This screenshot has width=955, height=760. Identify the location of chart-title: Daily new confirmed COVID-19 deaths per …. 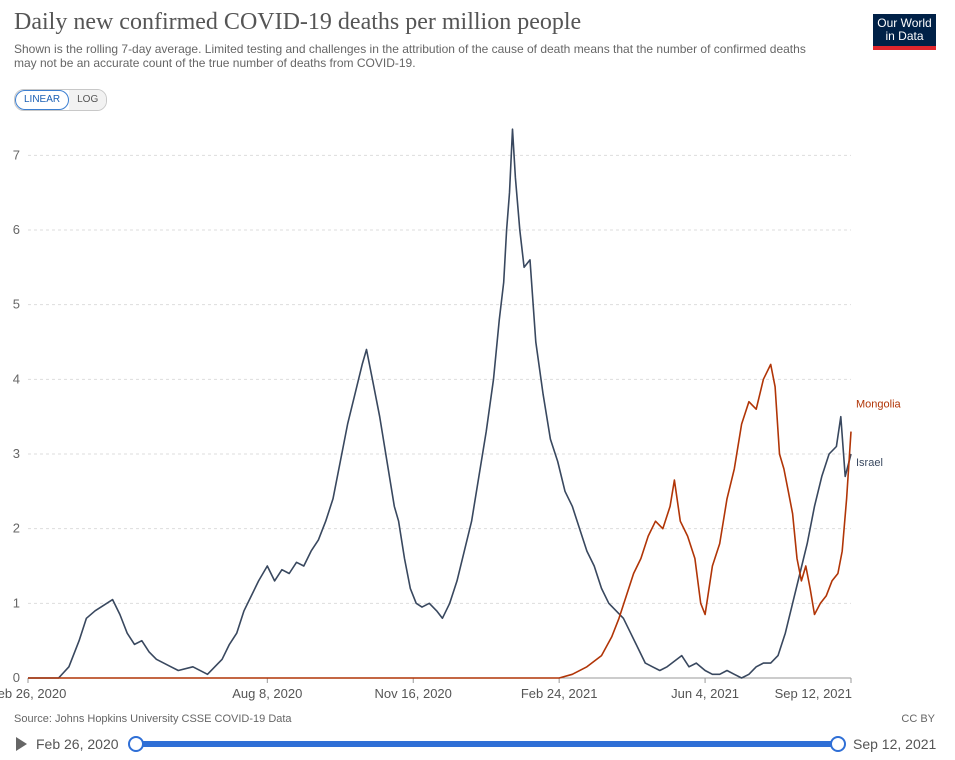
(298, 22).